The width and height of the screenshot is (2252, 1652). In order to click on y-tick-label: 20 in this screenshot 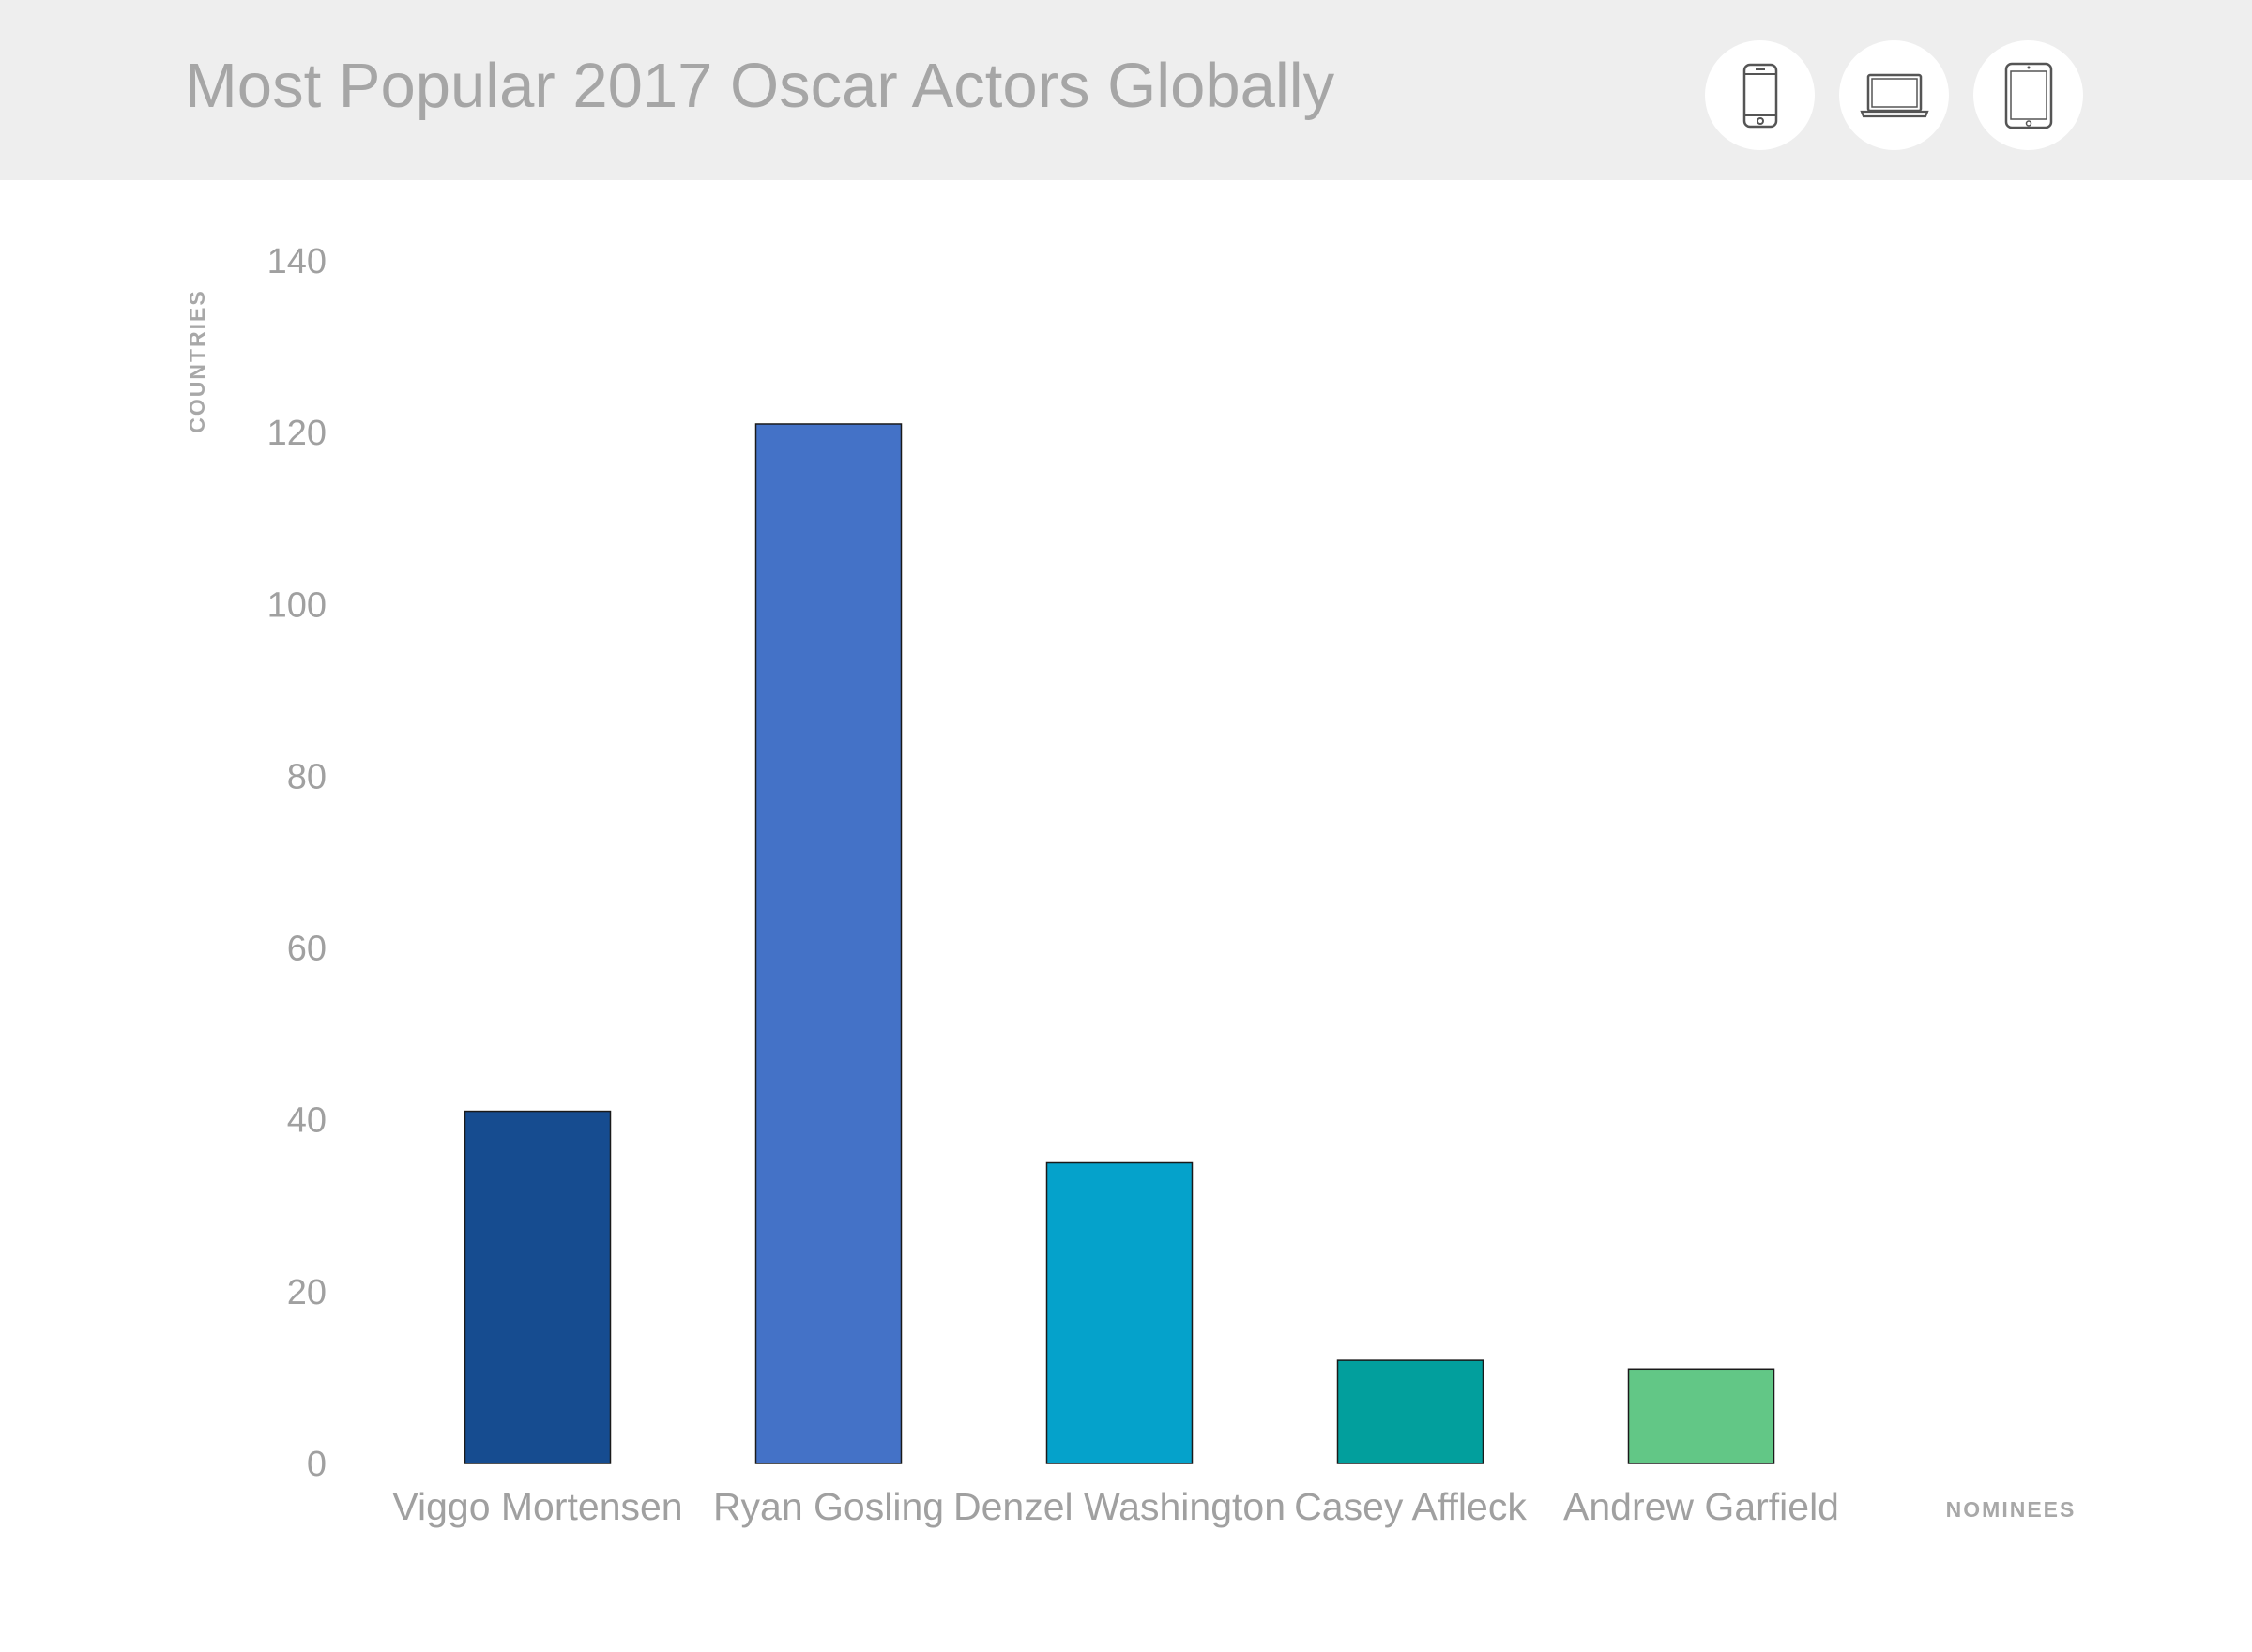, I will do `click(307, 1292)`.